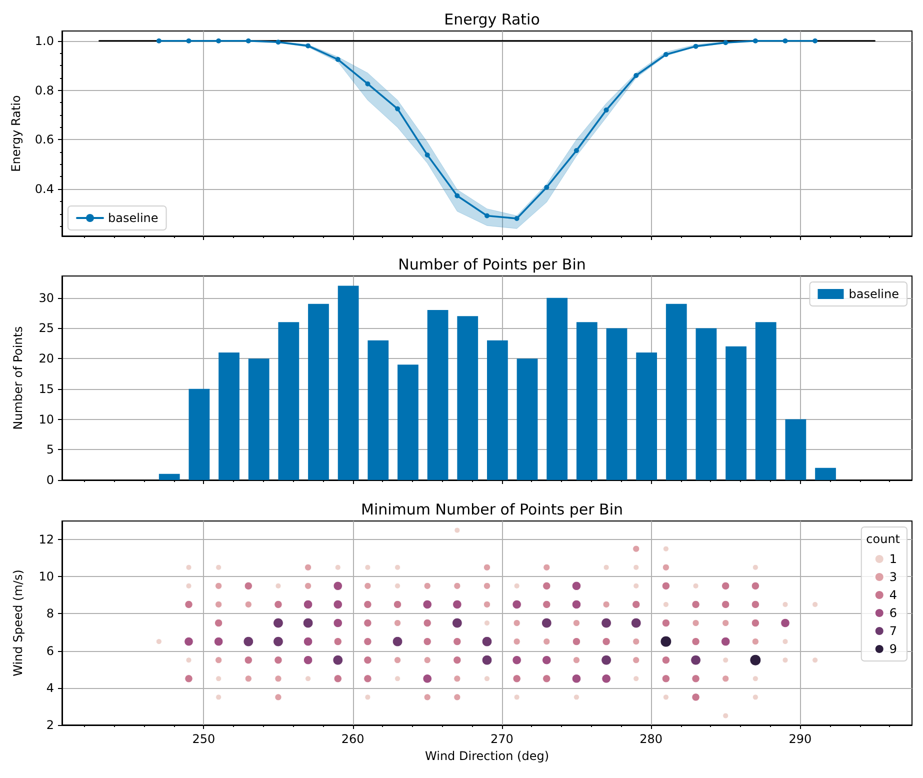  Describe the element at coordinates (50, 449) in the screenshot. I see `y-tick-label: 5` at that location.